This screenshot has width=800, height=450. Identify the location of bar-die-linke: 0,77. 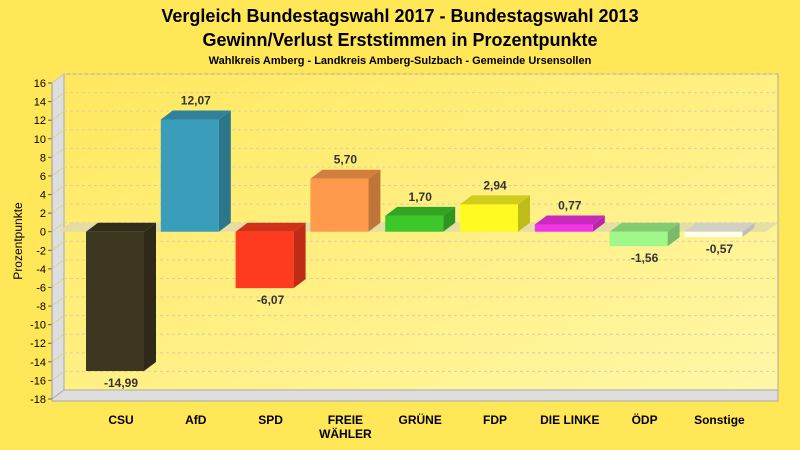
(569, 215).